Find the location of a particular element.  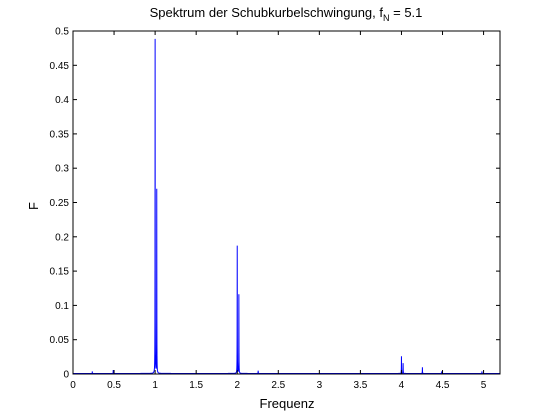

x-tick-label: 2.5 is located at coordinates (278, 385).